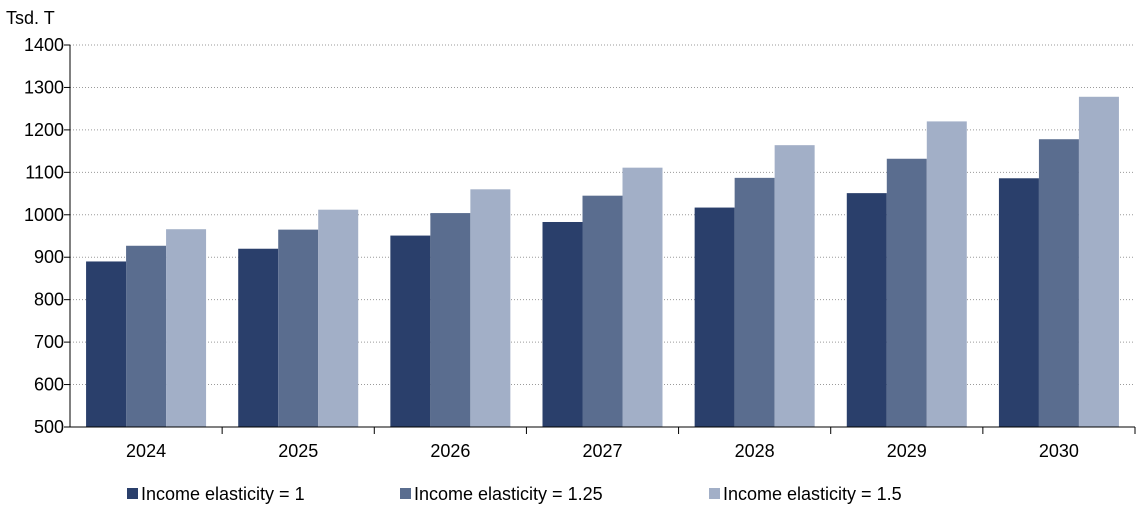 The image size is (1140, 509). What do you see at coordinates (44, 215) in the screenshot?
I see `y-tick-label: 1000` at bounding box center [44, 215].